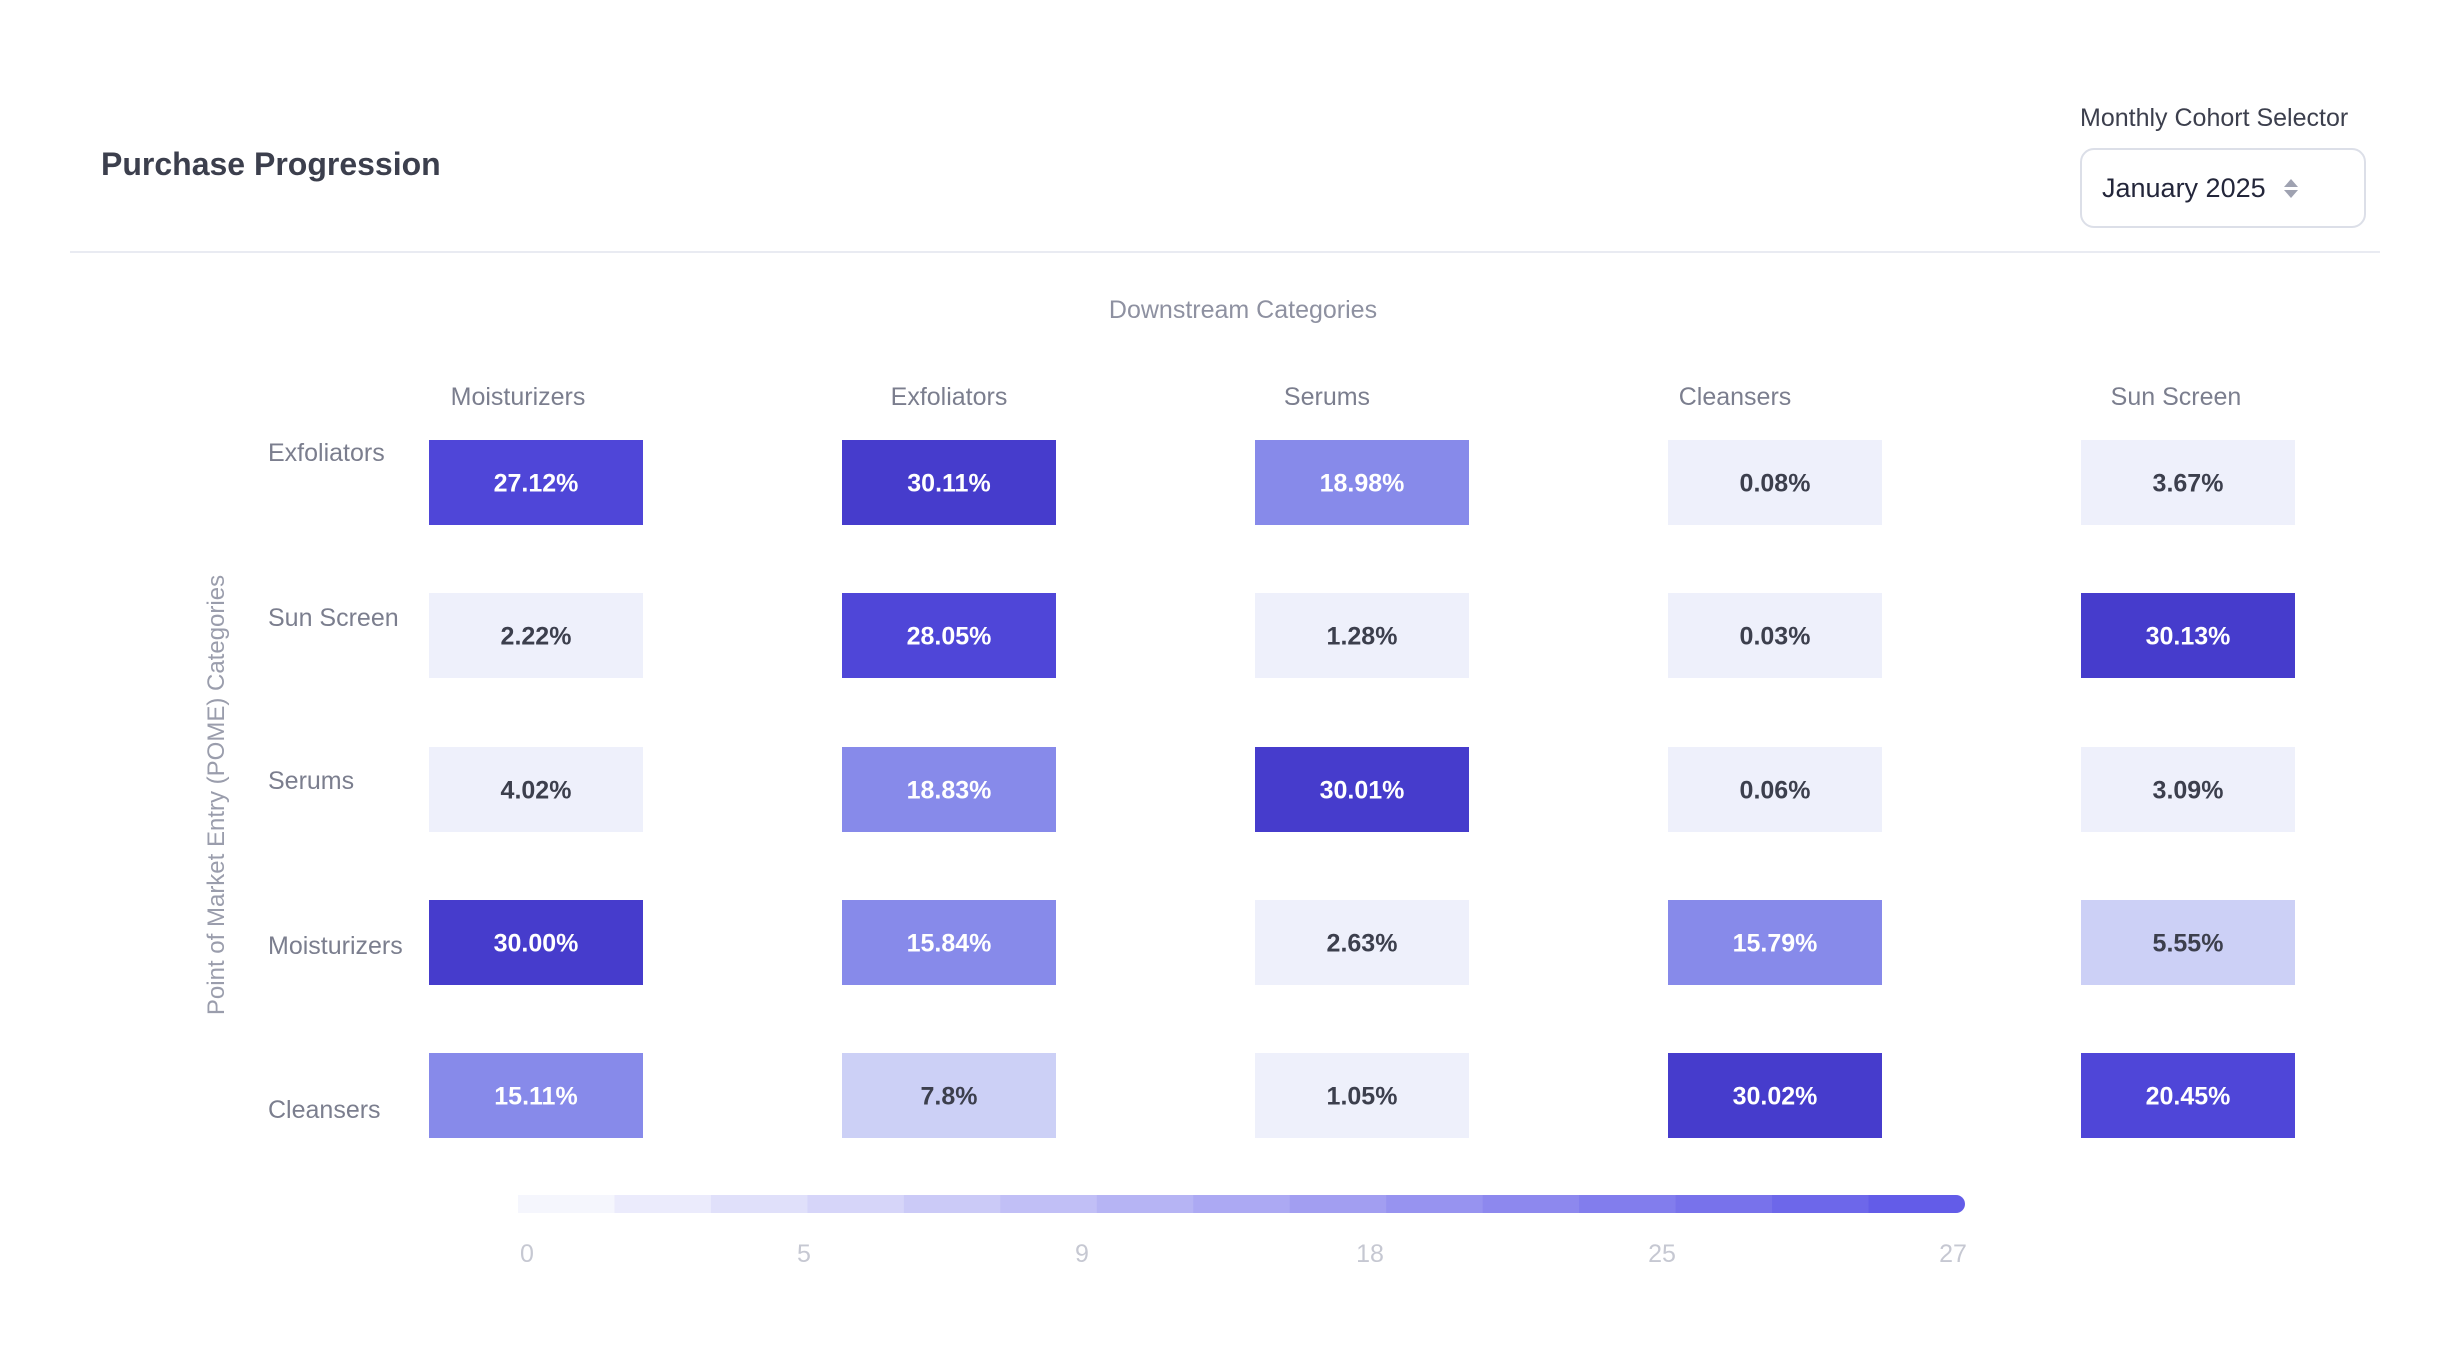  What do you see at coordinates (527, 1254) in the screenshot?
I see `legend-tick-label: 0` at bounding box center [527, 1254].